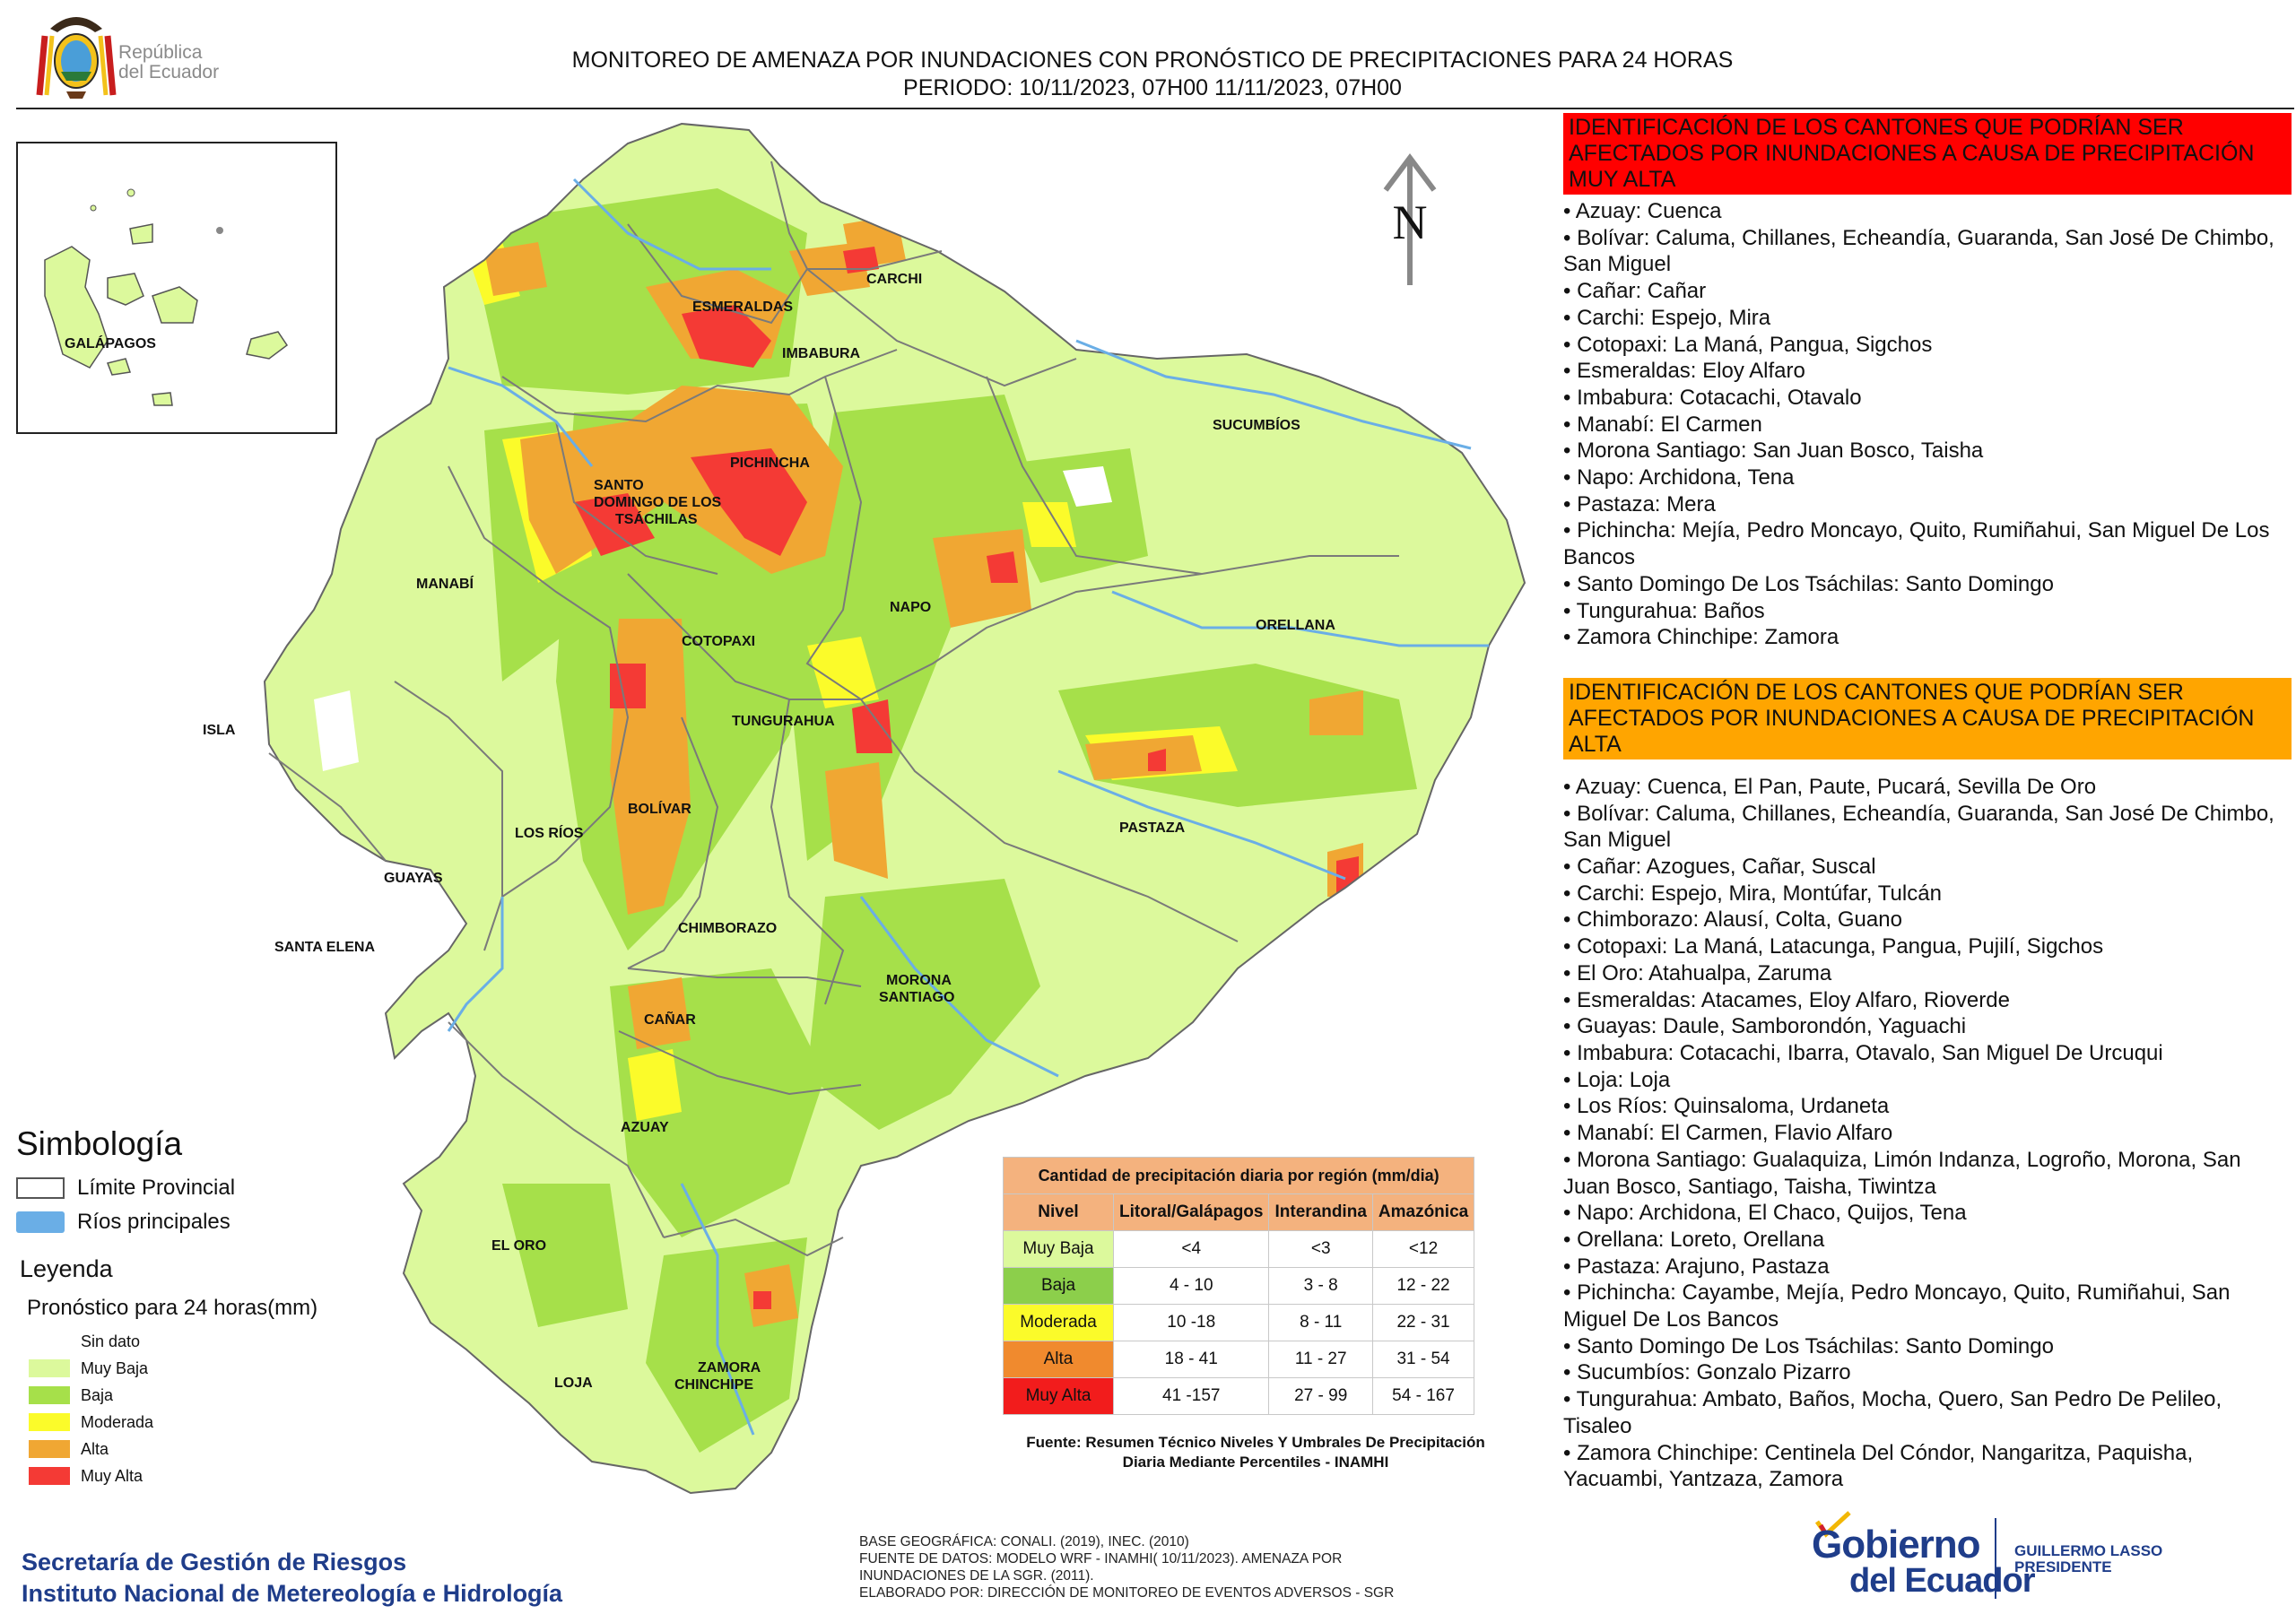 Image resolution: width=2296 pixels, height=1623 pixels. Describe the element at coordinates (1410, 219) in the screenshot. I see `north-arrow: N` at that location.